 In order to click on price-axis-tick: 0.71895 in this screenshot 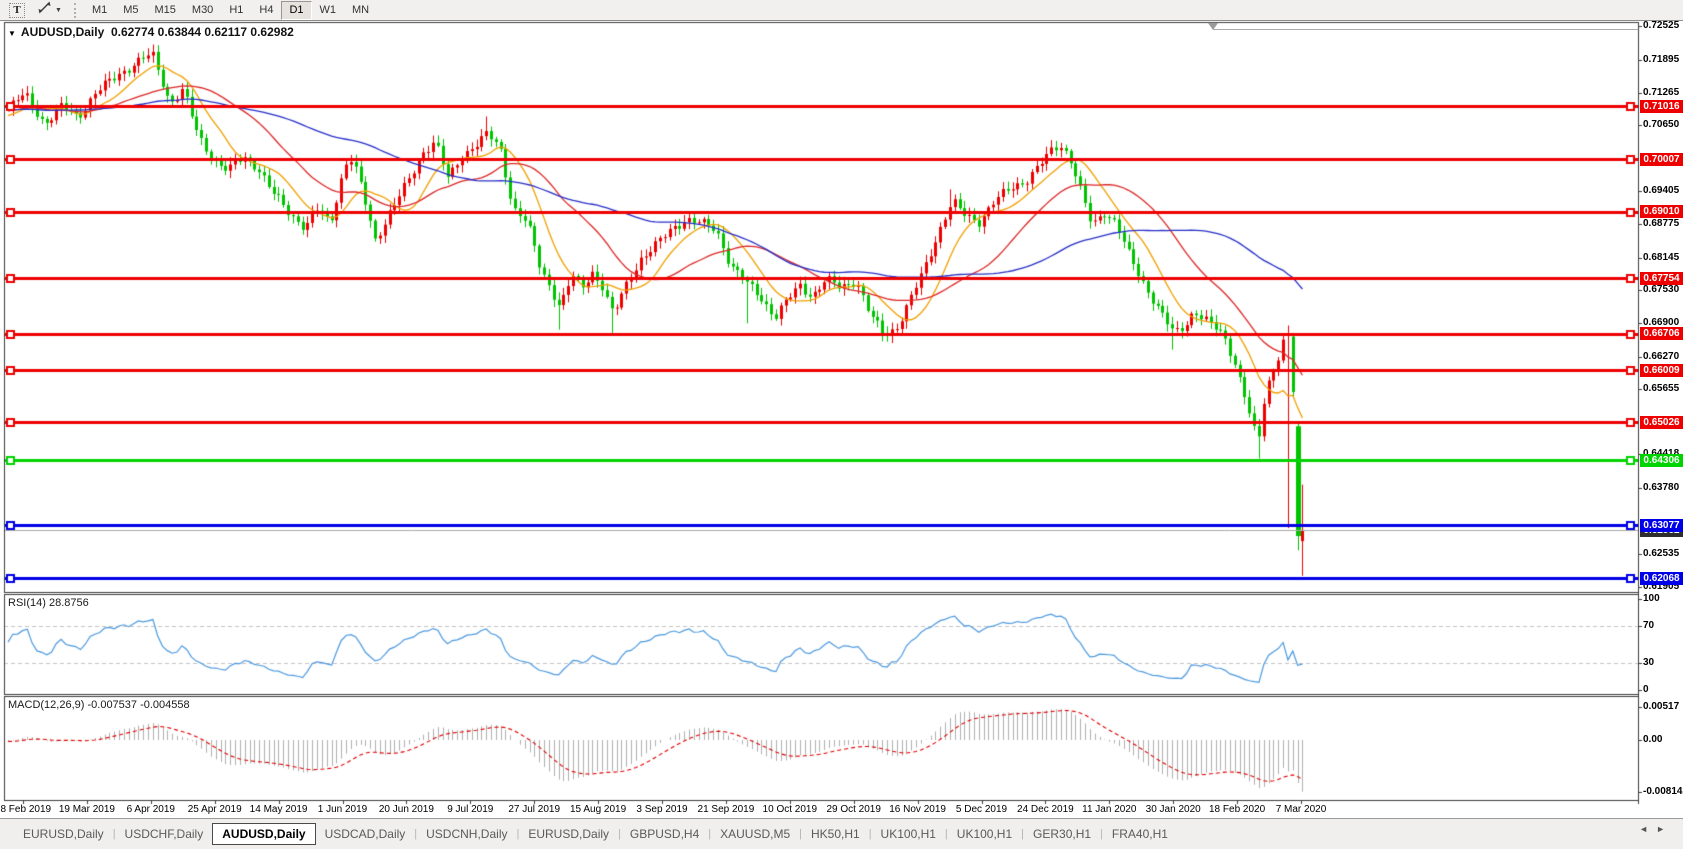, I will do `click(1661, 59)`.